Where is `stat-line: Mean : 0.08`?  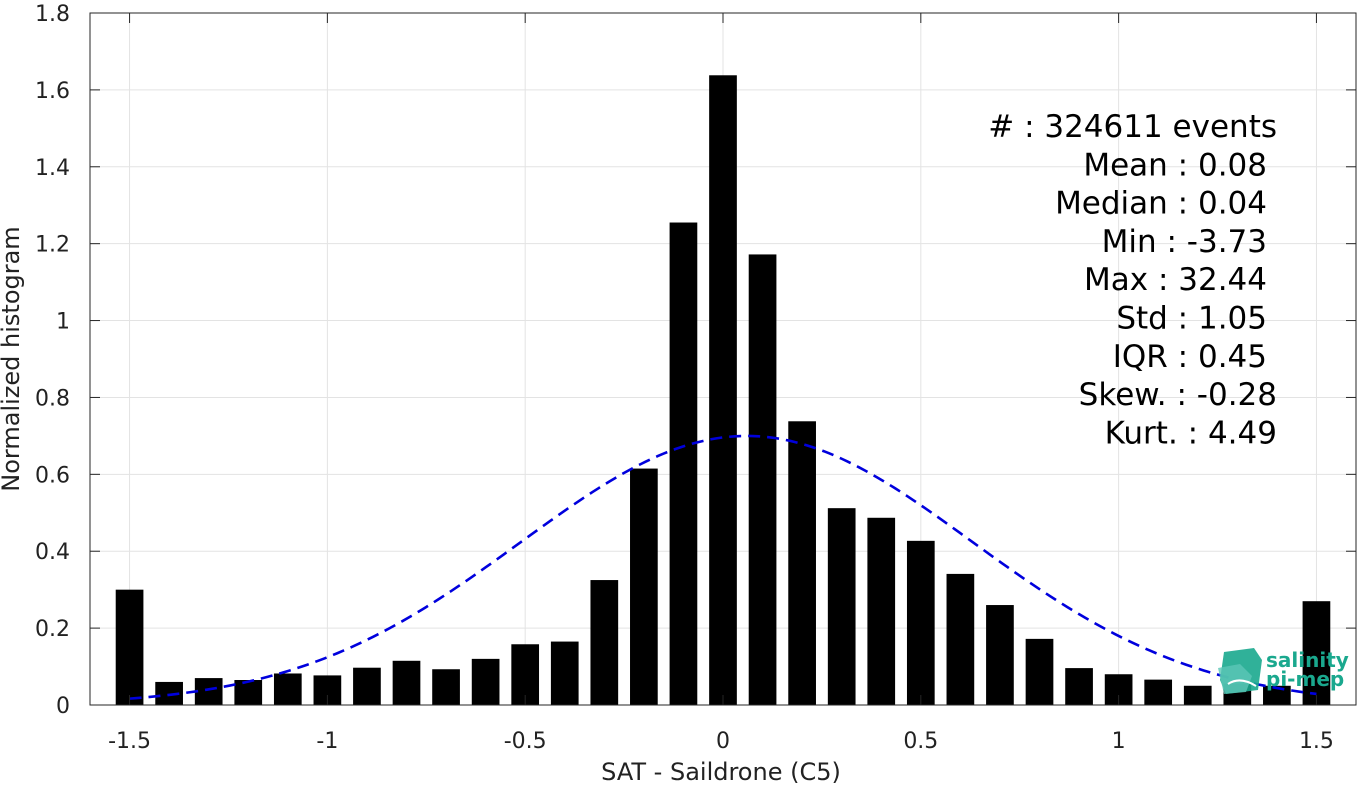 stat-line: Mean : 0.08 is located at coordinates (1175, 165).